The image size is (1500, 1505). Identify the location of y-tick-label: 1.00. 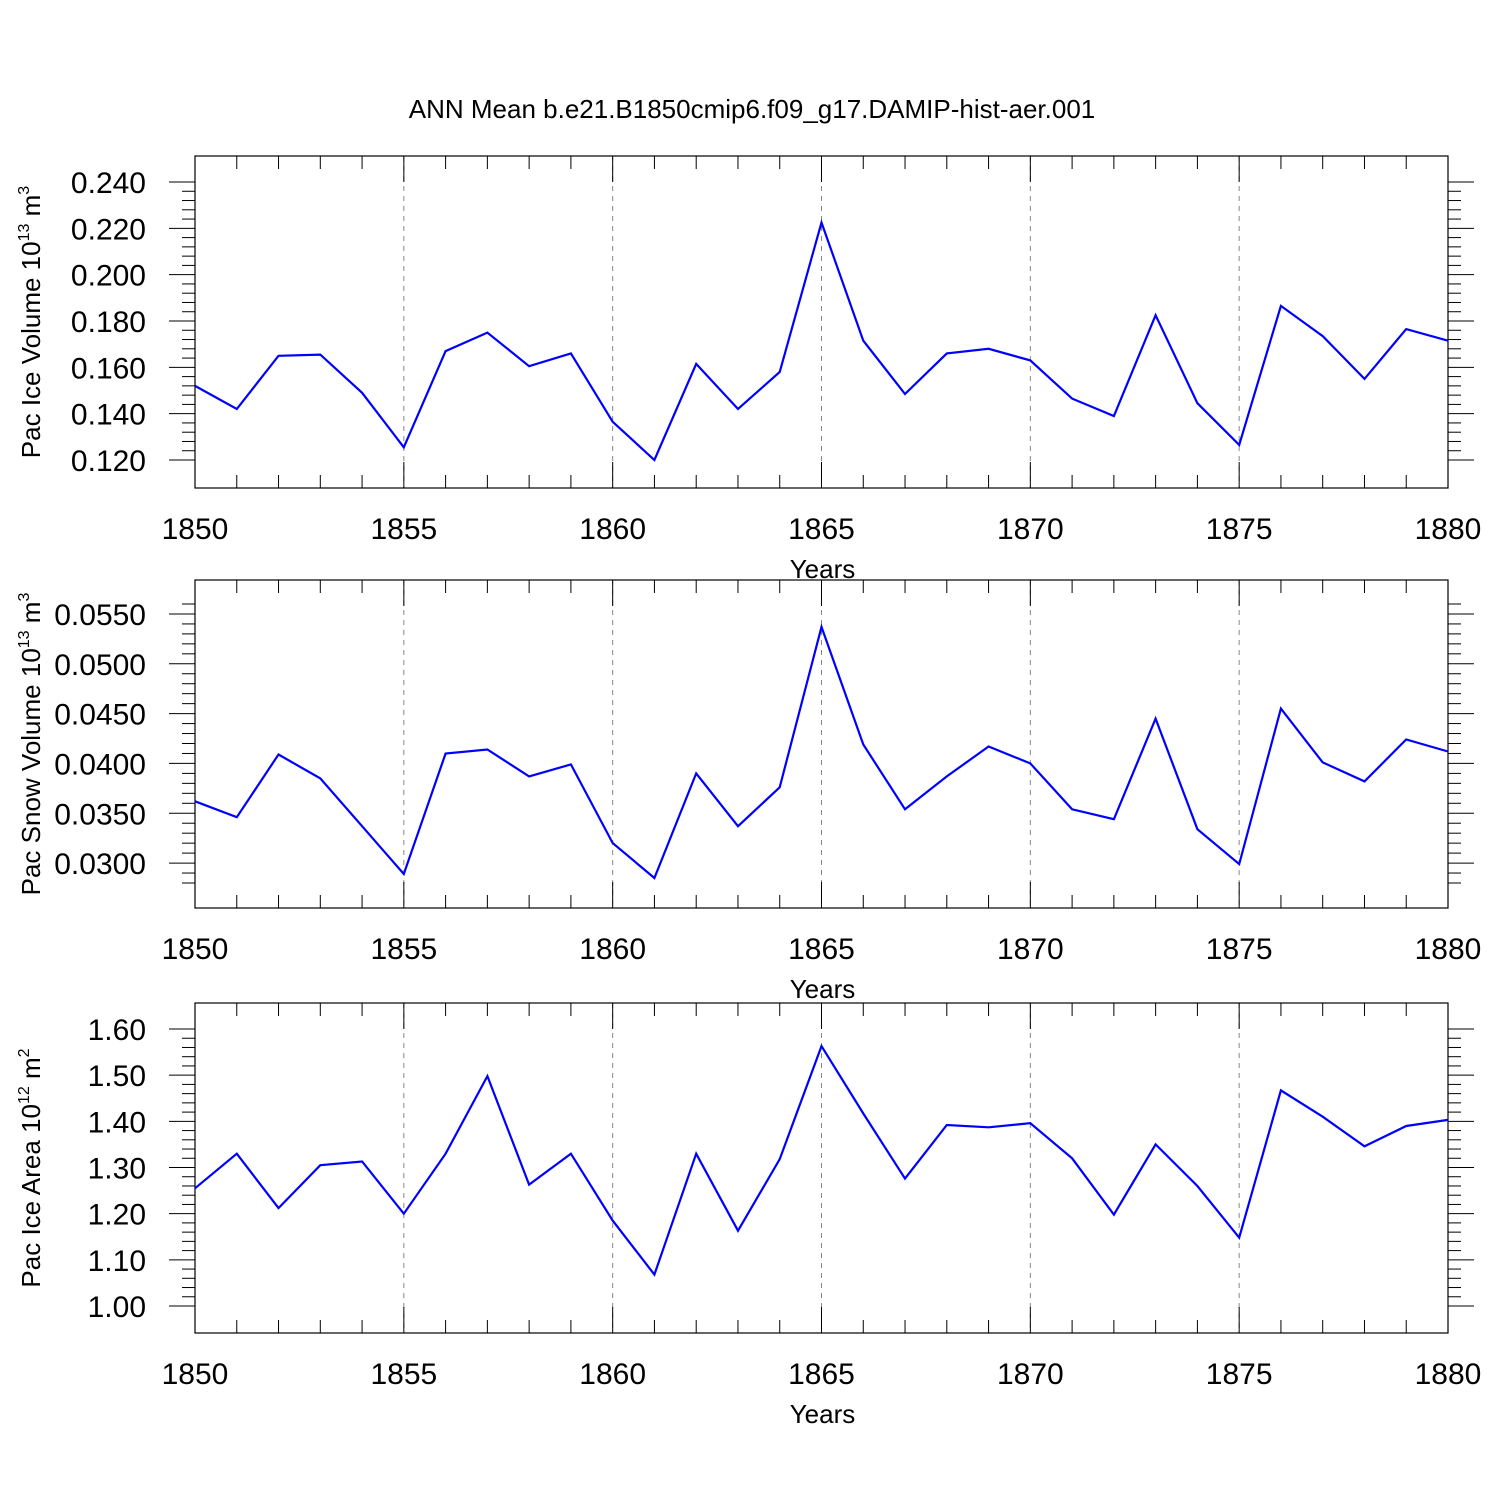
(117, 1307).